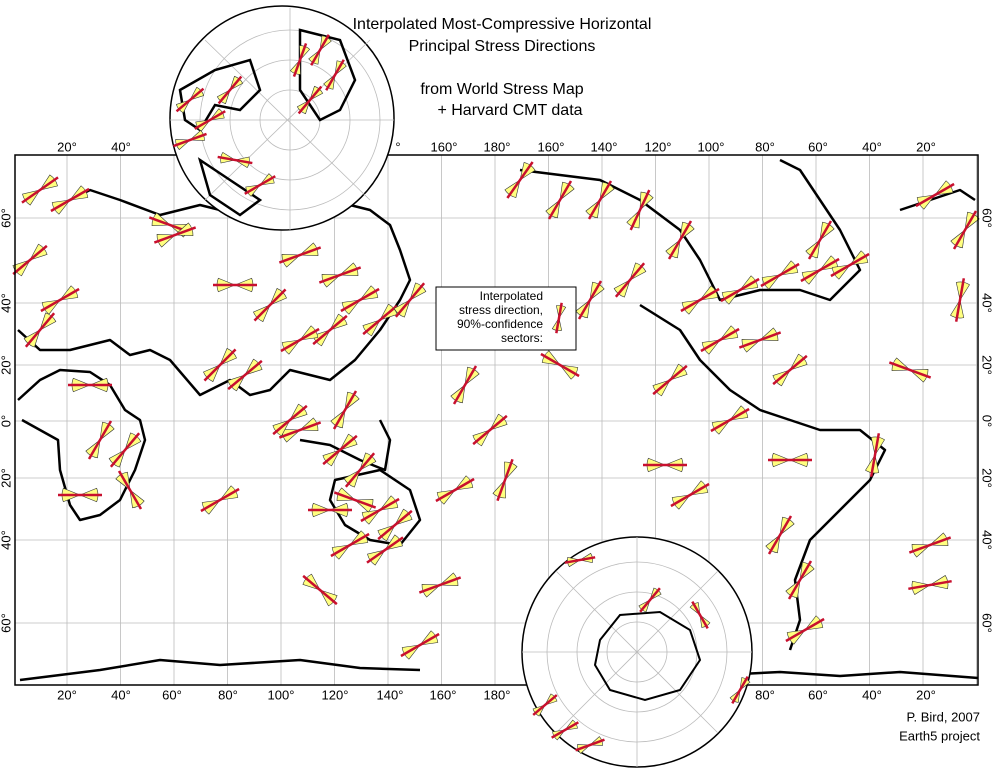 Image resolution: width=995 pixels, height=773 pixels. Describe the element at coordinates (522, 338) in the screenshot. I see `legend-text: sectors:` at that location.